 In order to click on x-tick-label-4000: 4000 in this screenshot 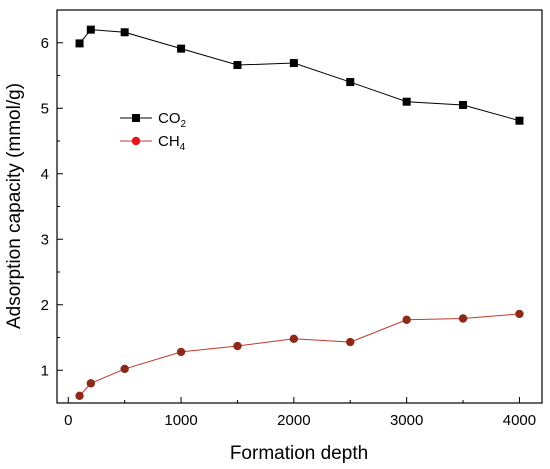, I will do `click(519, 420)`.